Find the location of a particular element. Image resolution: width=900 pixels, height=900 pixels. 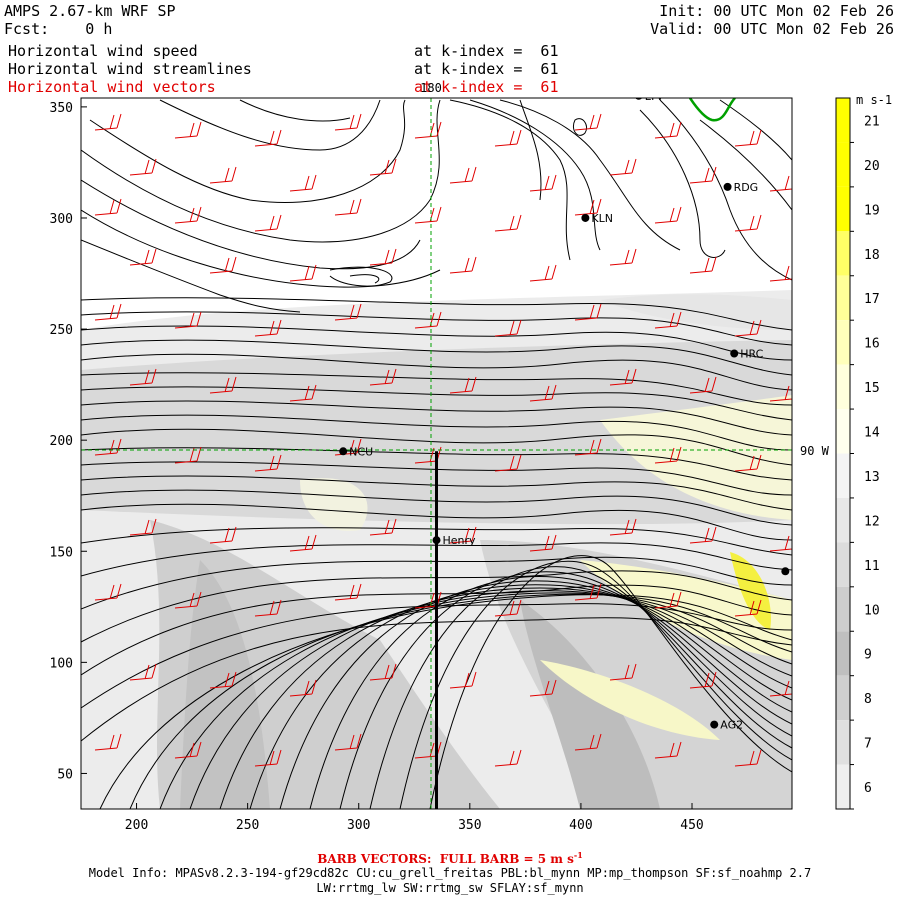

colorbar-label: 14 is located at coordinates (872, 433).